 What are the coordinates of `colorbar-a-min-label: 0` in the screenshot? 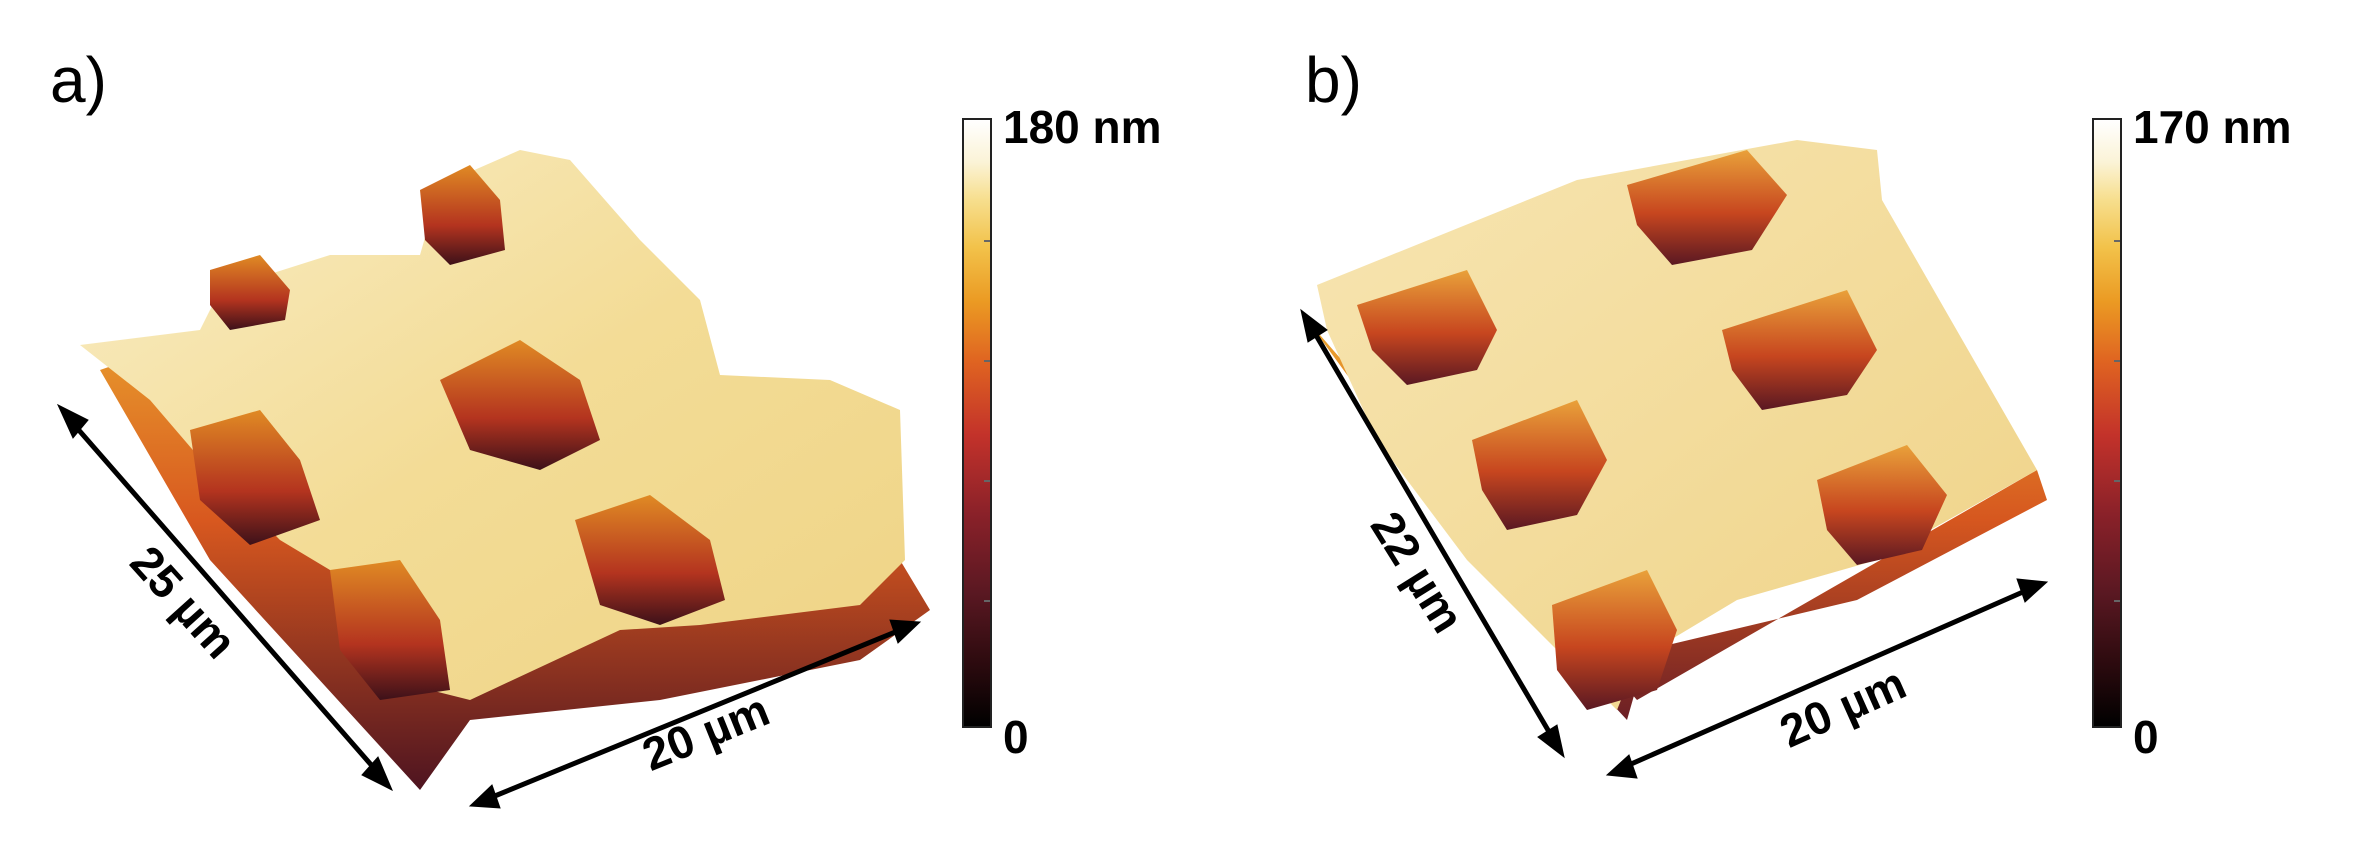 It's located at (1016, 737).